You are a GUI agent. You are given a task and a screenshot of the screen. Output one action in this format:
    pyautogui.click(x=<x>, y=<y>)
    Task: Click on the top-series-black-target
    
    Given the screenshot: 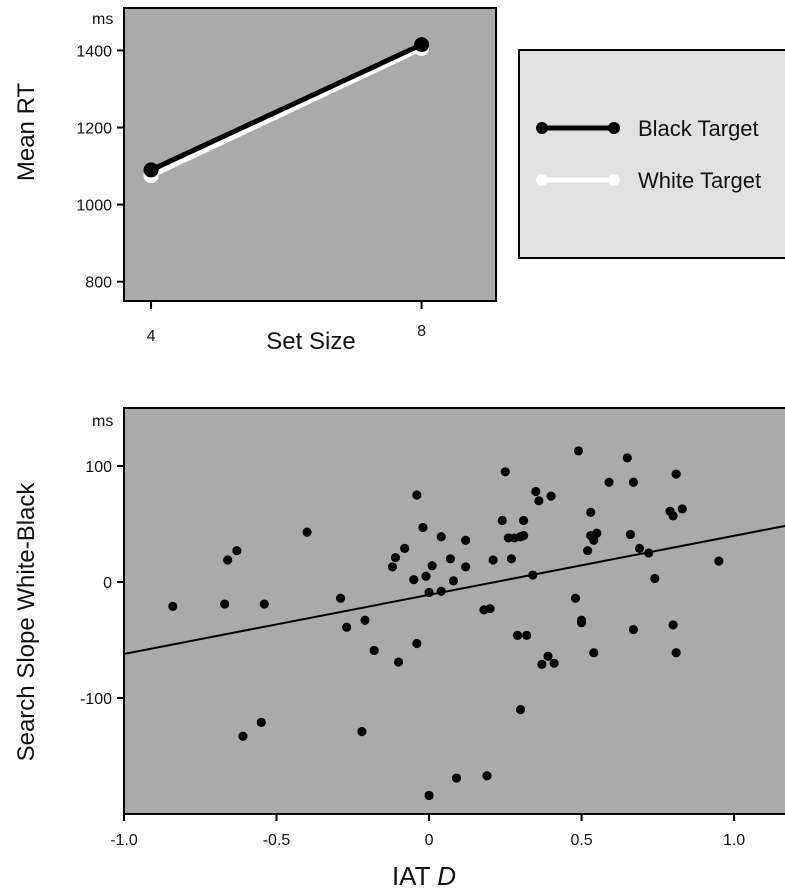 What is the action you would take?
    pyautogui.click(x=286, y=107)
    